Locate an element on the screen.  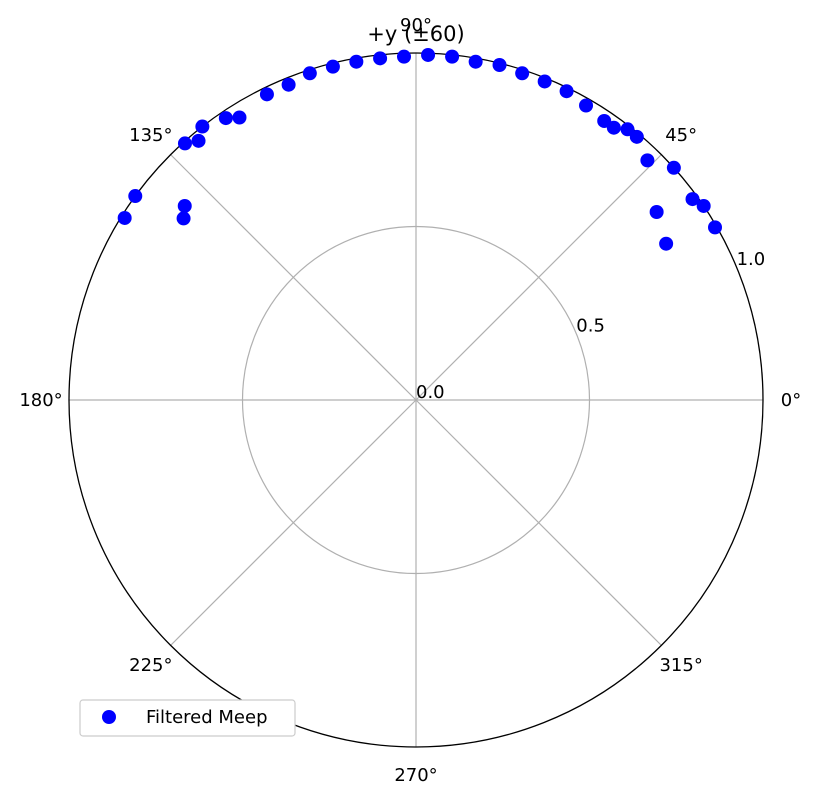
legend-label: Filtered Meep is located at coordinates (207, 717).